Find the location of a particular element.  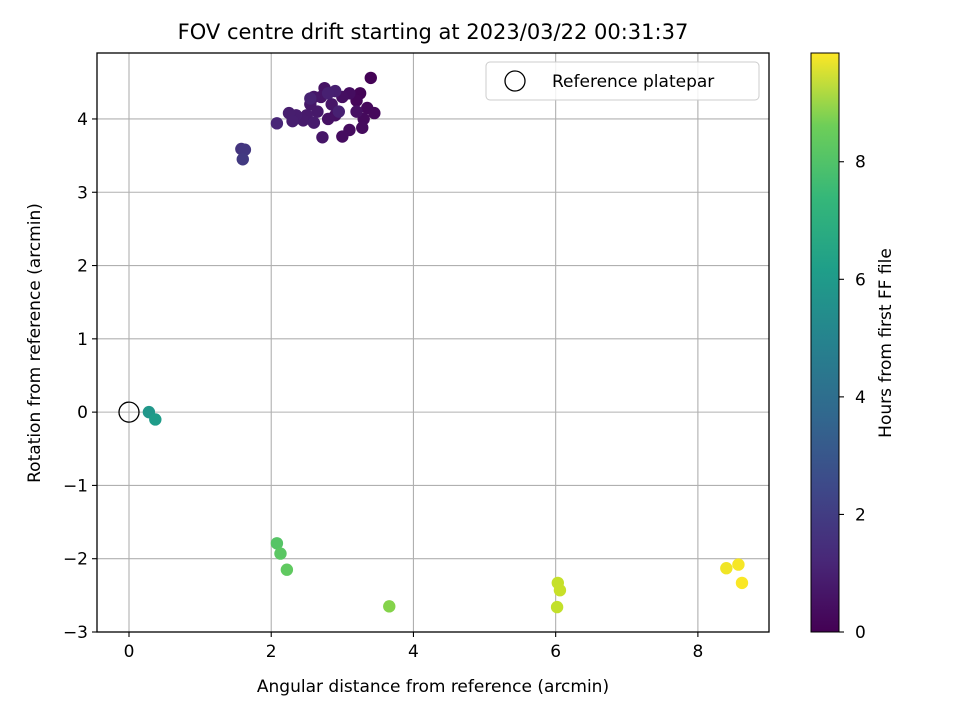

legend: Reference platepar is located at coordinates (622, 81).